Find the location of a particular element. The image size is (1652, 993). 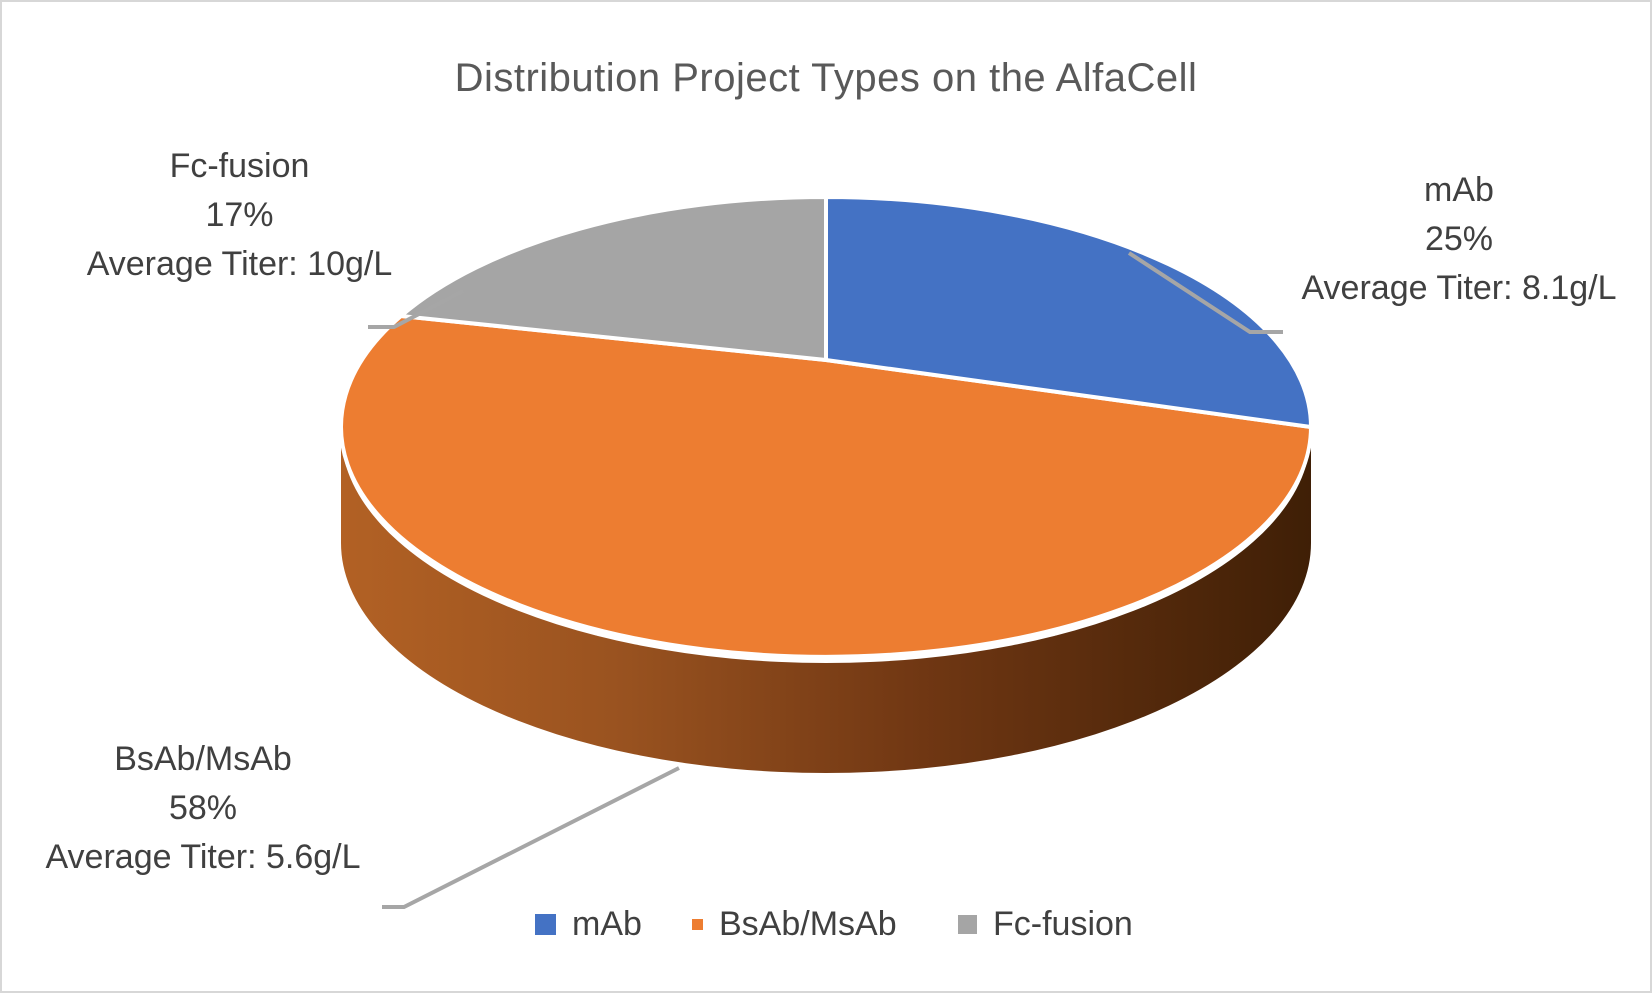

legend-label-mab: mAb is located at coordinates (607, 924).